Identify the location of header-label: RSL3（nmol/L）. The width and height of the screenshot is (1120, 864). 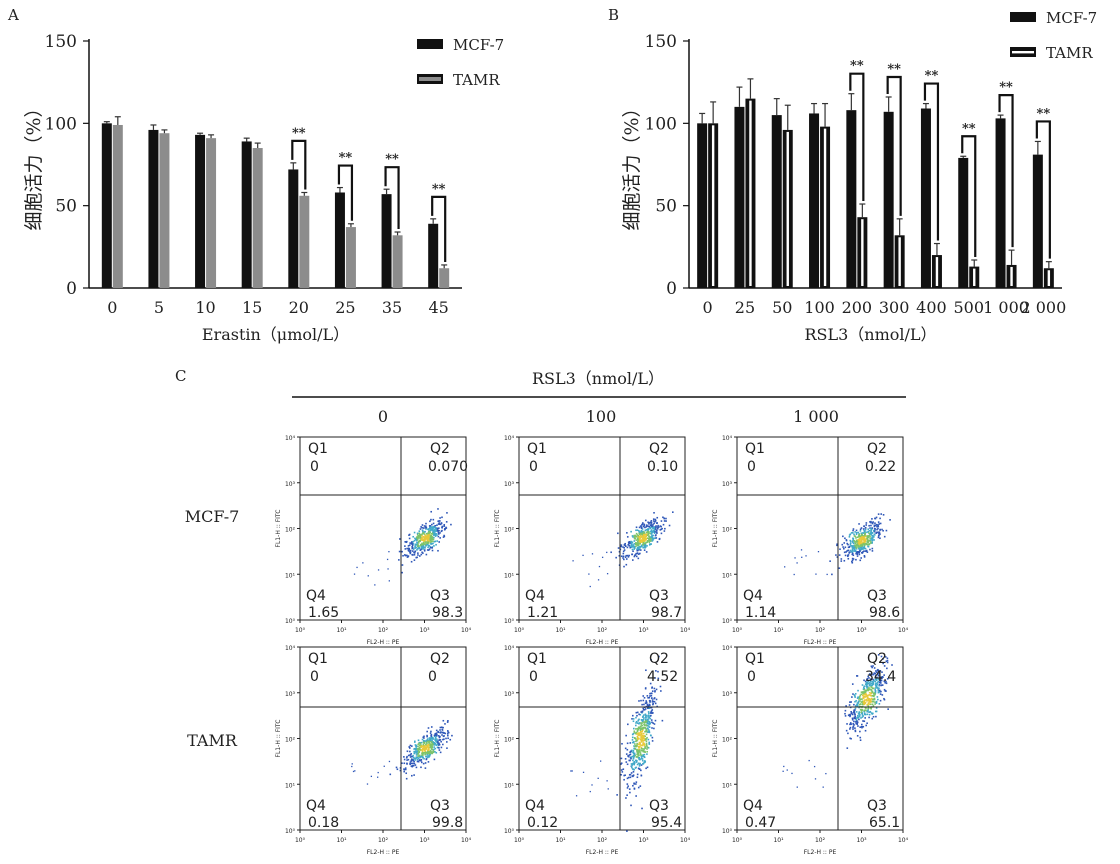
(598, 378).